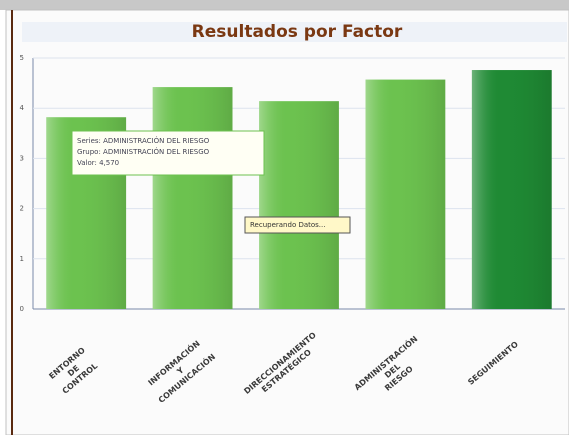 This screenshot has height=435, width=569. Describe the element at coordinates (22, 309) in the screenshot. I see `y-tick-label: 0` at that location.